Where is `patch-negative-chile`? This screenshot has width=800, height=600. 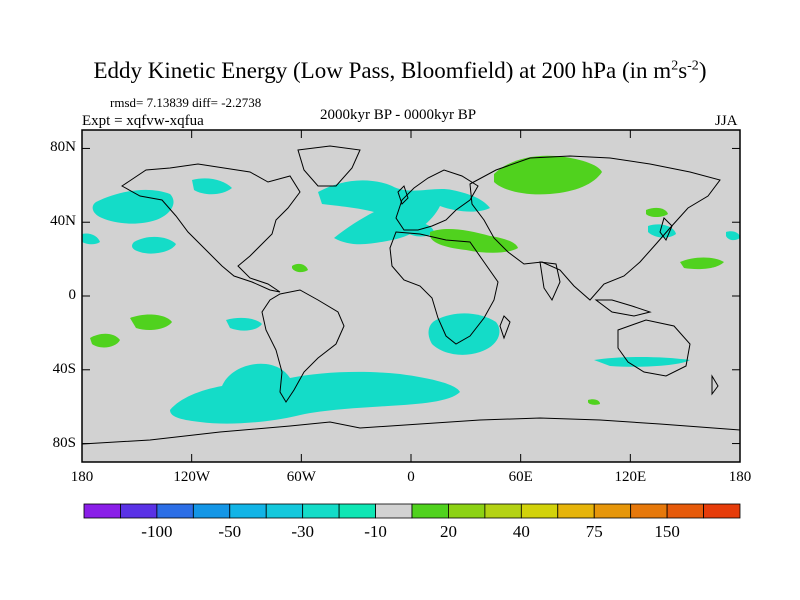 patch-negative-chile is located at coordinates (244, 324).